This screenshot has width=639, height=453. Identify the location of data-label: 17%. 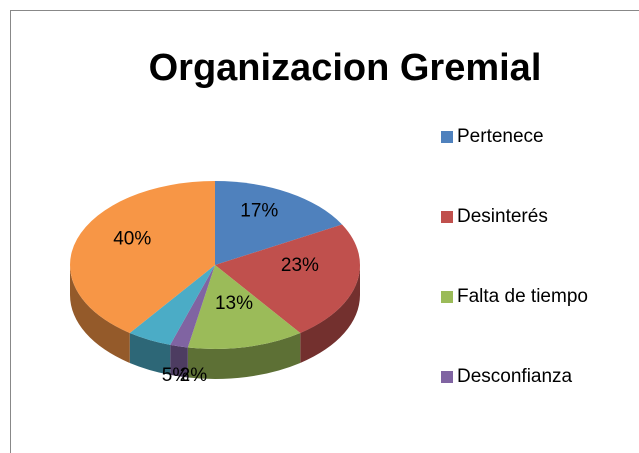
(259, 211).